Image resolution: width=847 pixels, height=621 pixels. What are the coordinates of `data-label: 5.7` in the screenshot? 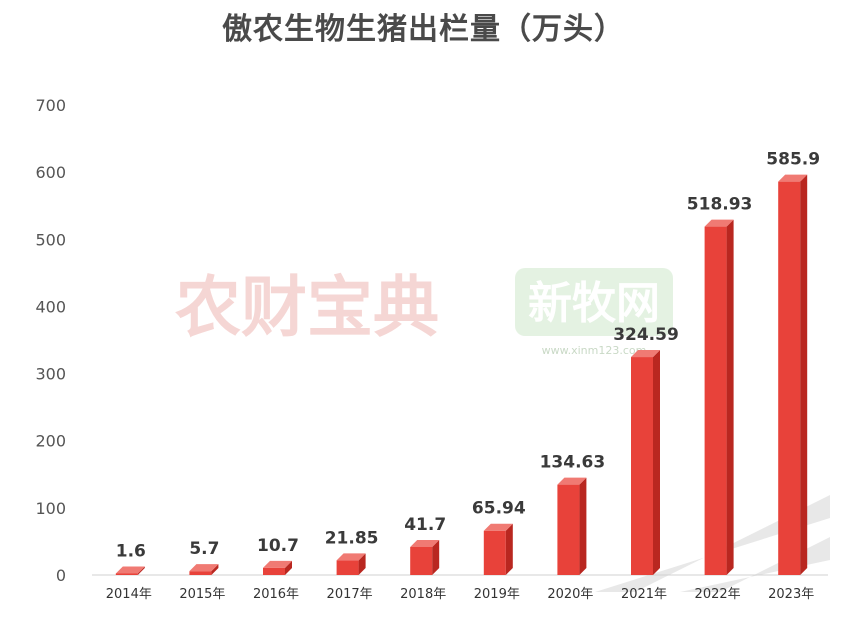 It's located at (204, 549).